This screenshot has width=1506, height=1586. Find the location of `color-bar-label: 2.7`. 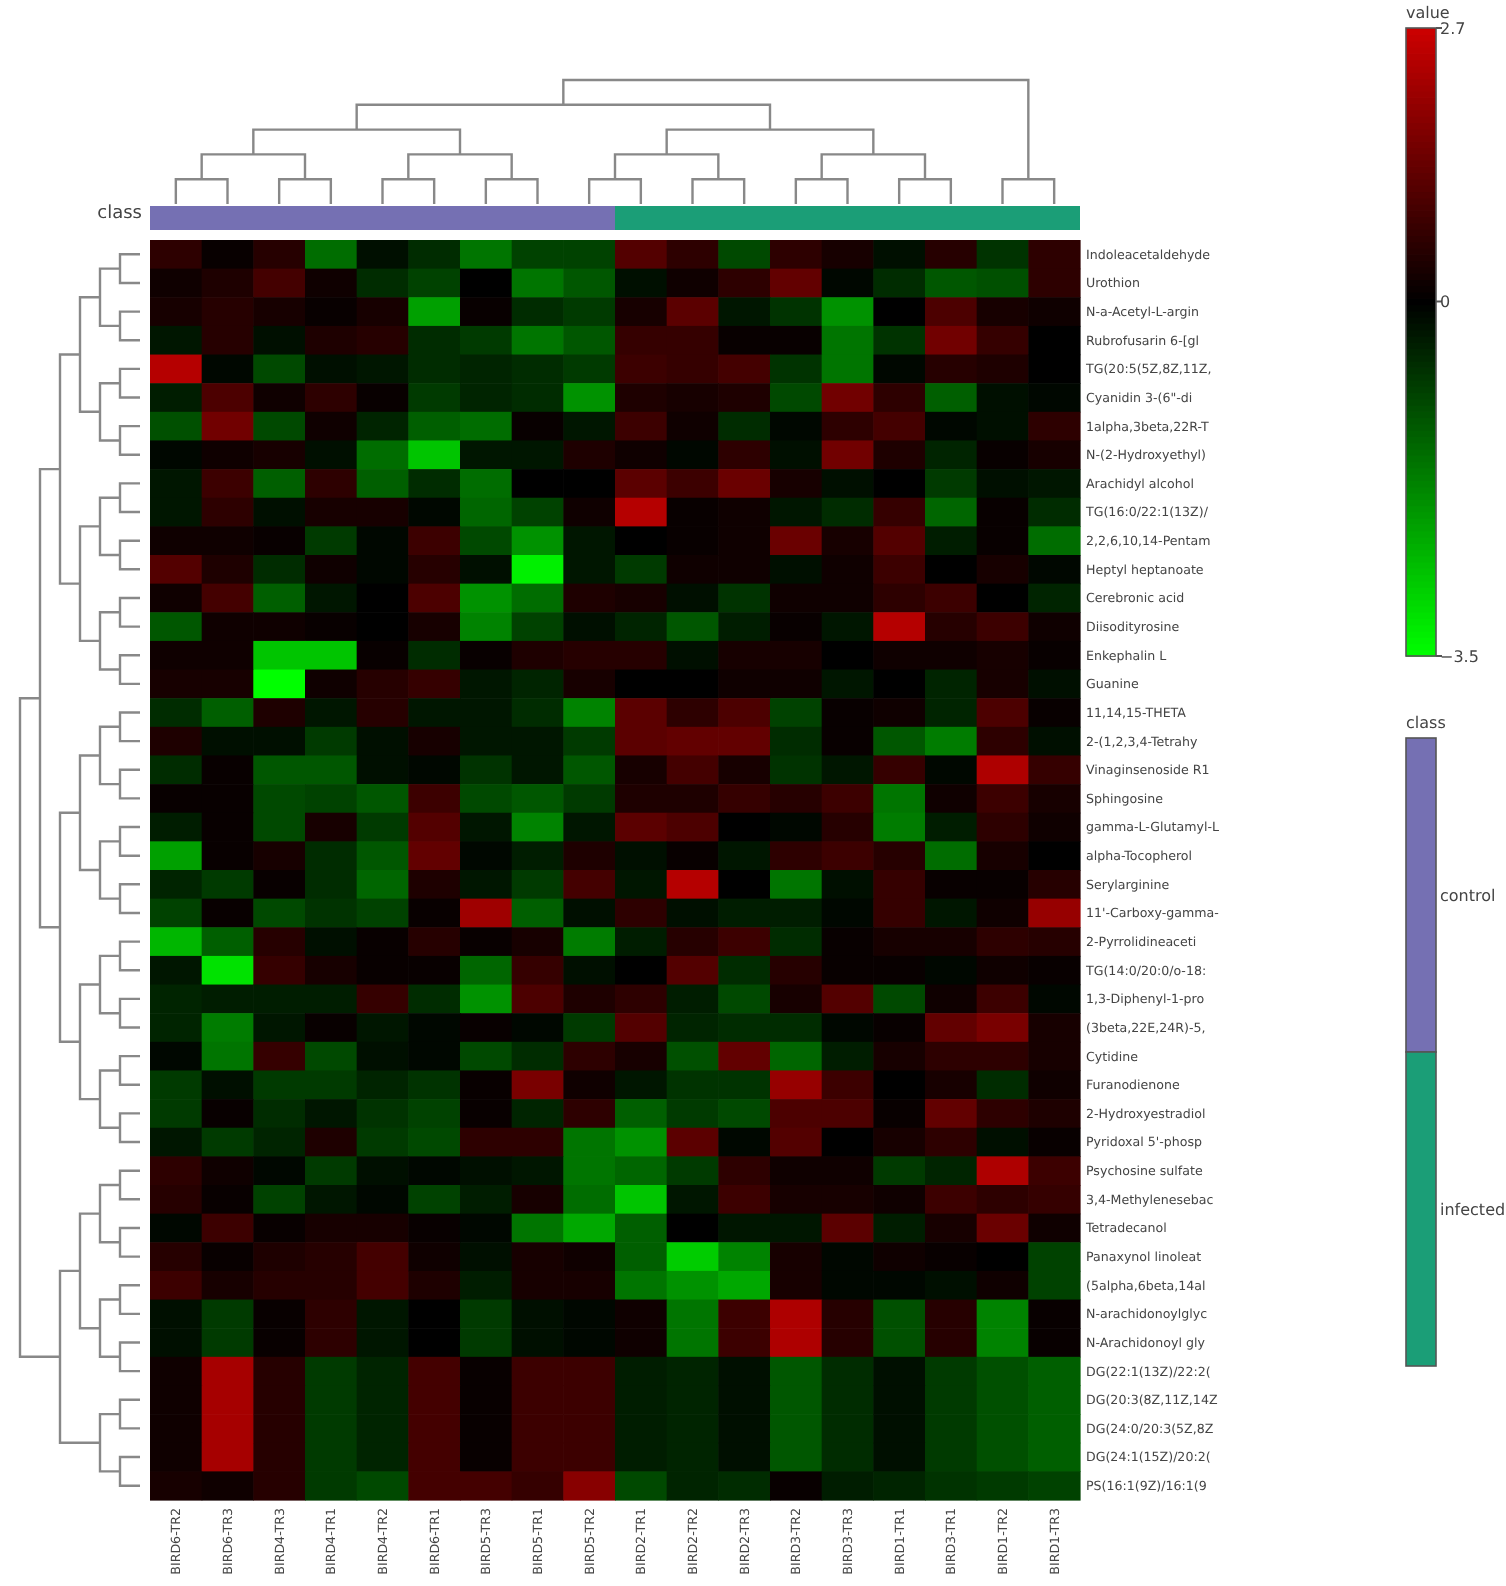

color-bar-label: 2.7 is located at coordinates (1453, 28).